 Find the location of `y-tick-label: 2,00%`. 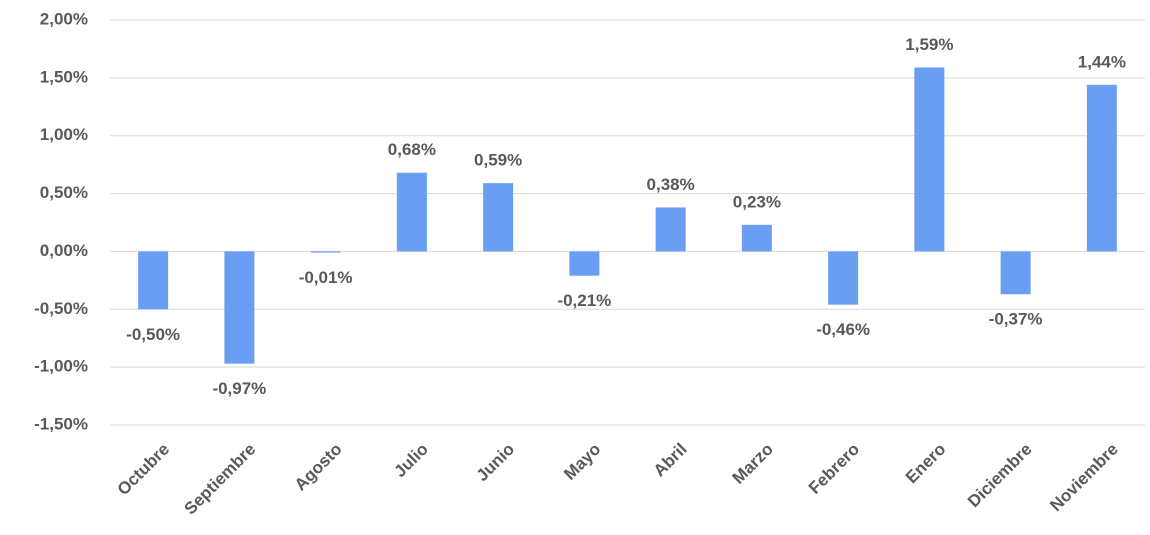

y-tick-label: 2,00% is located at coordinates (64, 18).